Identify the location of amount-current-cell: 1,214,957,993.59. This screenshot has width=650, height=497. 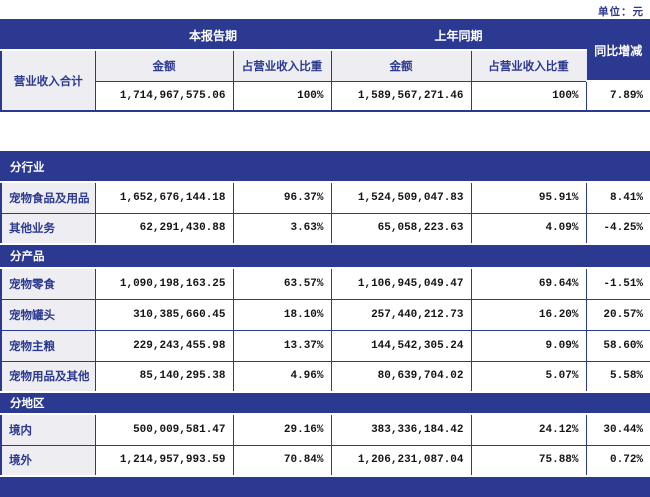
(164, 460).